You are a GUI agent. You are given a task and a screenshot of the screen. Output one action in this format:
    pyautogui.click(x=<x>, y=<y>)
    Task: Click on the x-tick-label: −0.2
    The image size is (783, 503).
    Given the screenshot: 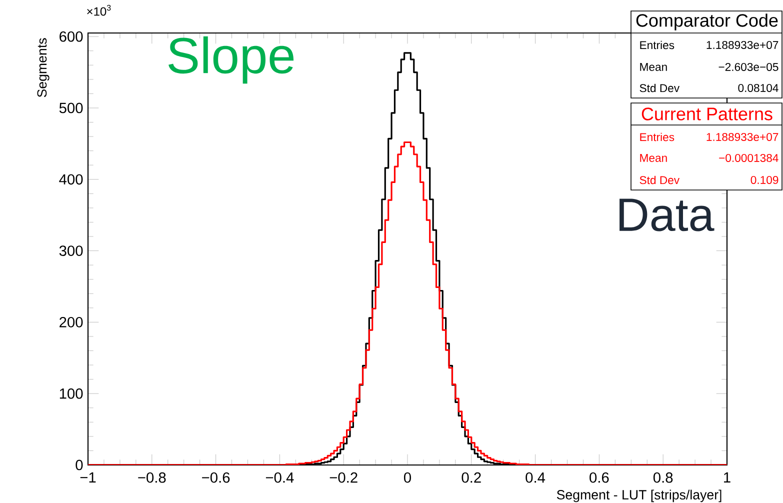 What is the action you would take?
    pyautogui.click(x=344, y=477)
    